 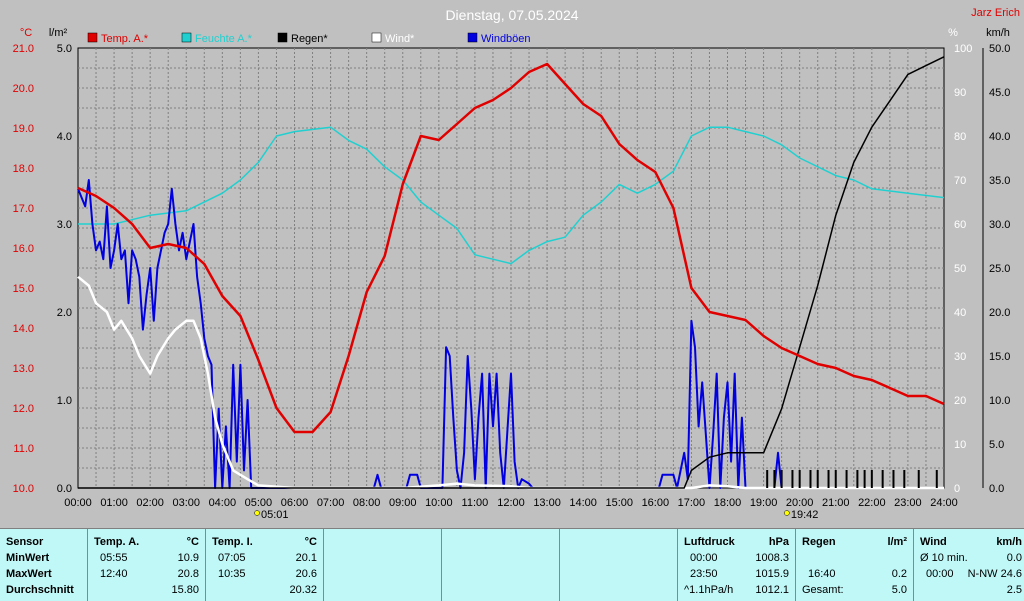 What do you see at coordinates (953, 33) in the screenshot?
I see `hum-axis-unit: %` at bounding box center [953, 33].